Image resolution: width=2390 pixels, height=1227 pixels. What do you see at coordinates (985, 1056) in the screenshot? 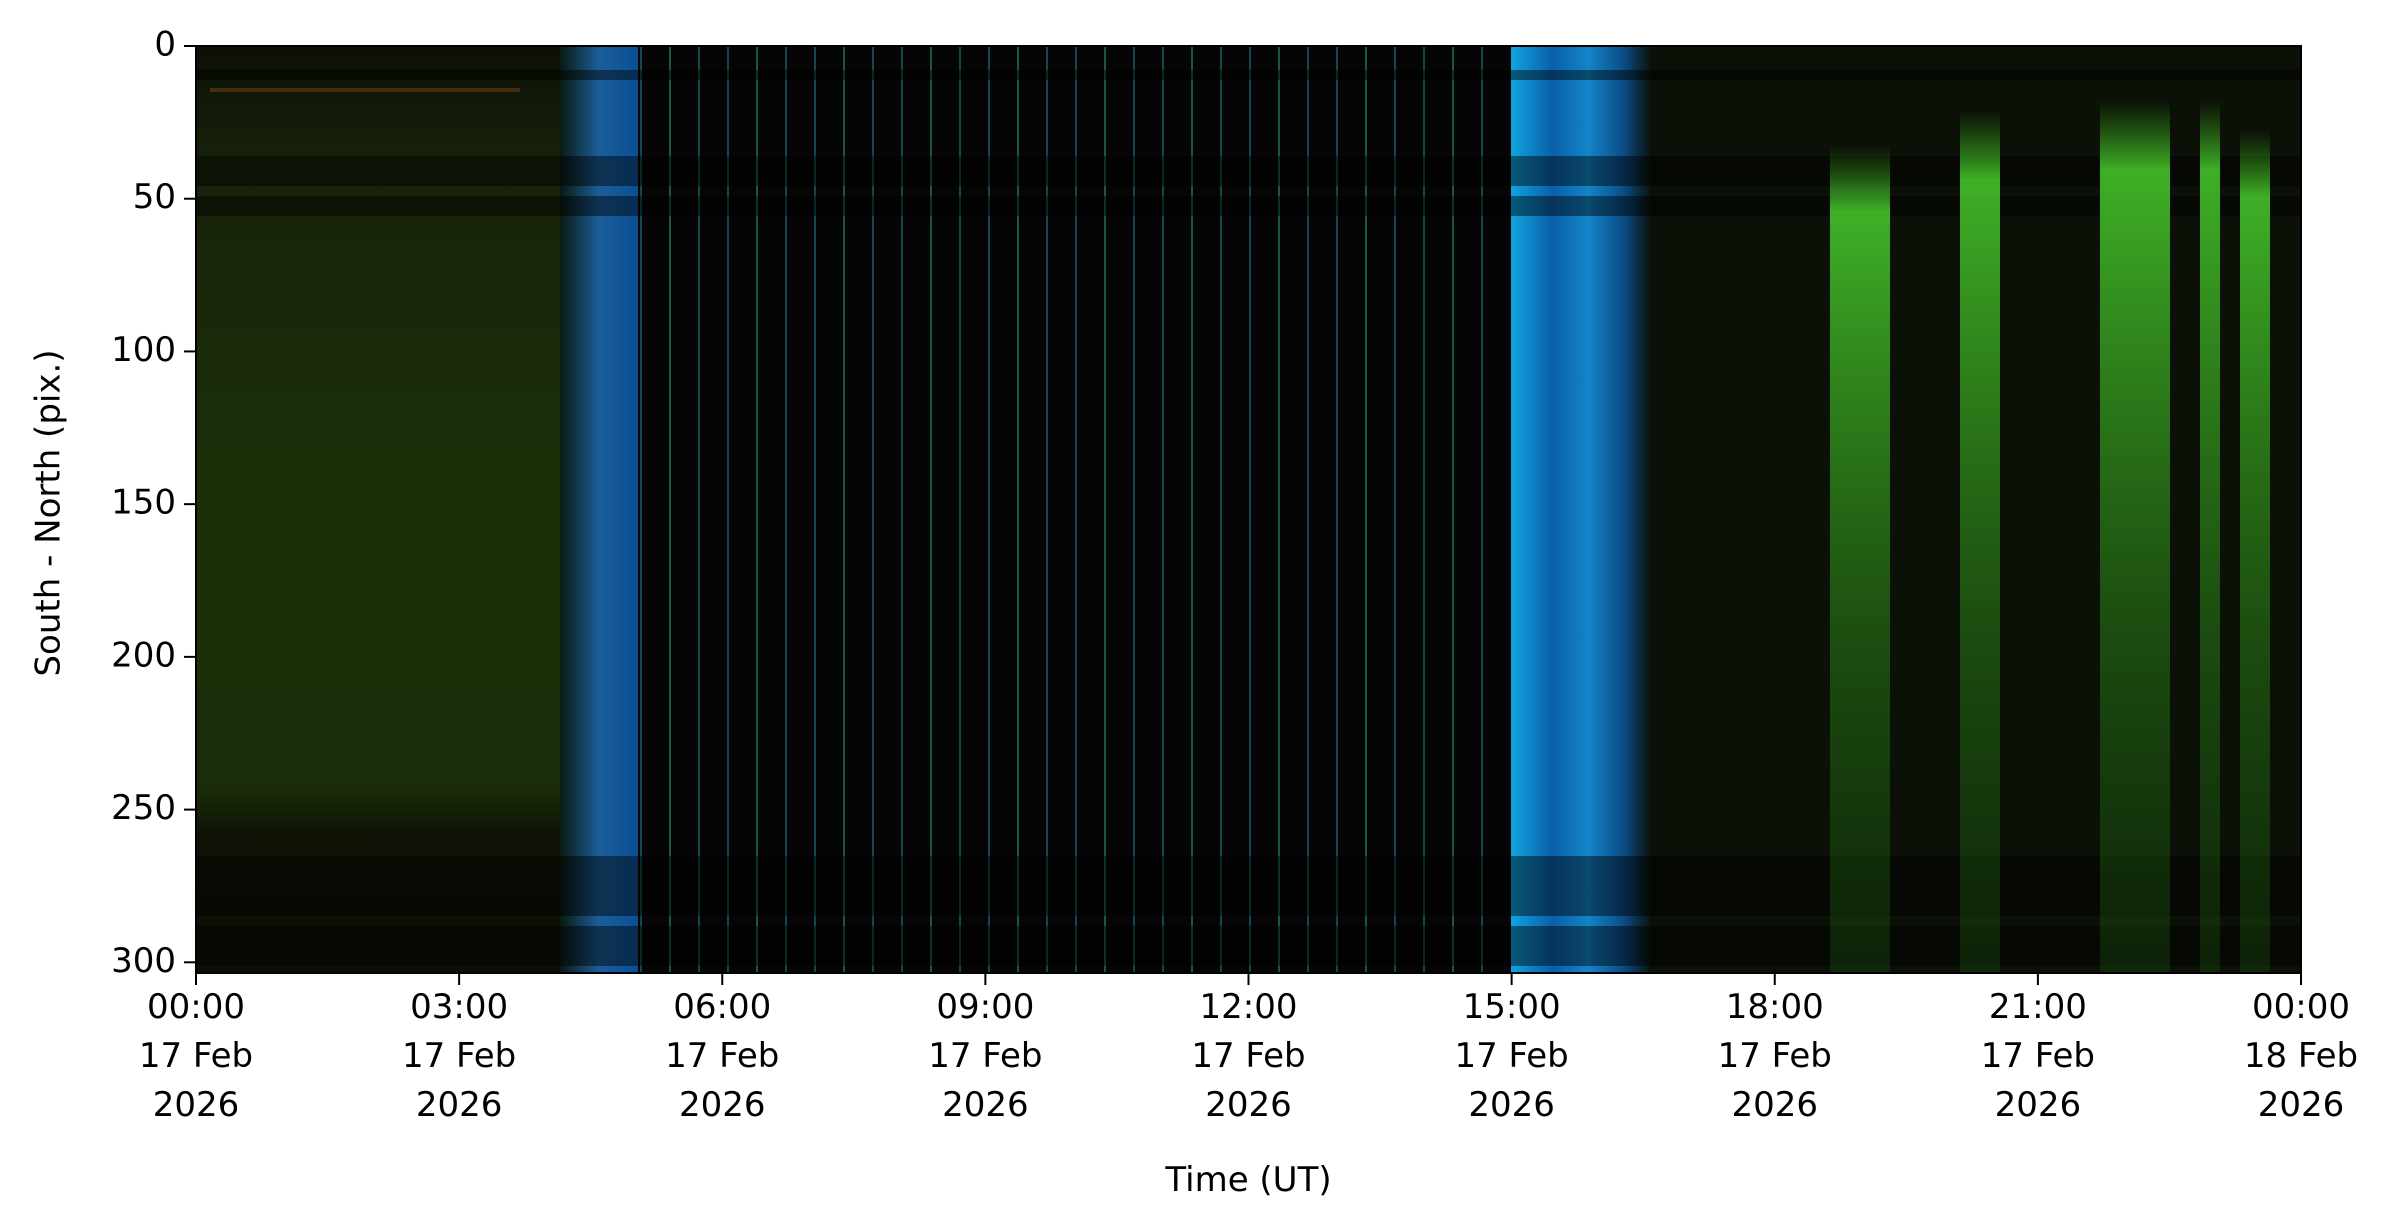
I see `x-tick-label: 09:00 17 Feb 2026` at bounding box center [985, 1056].